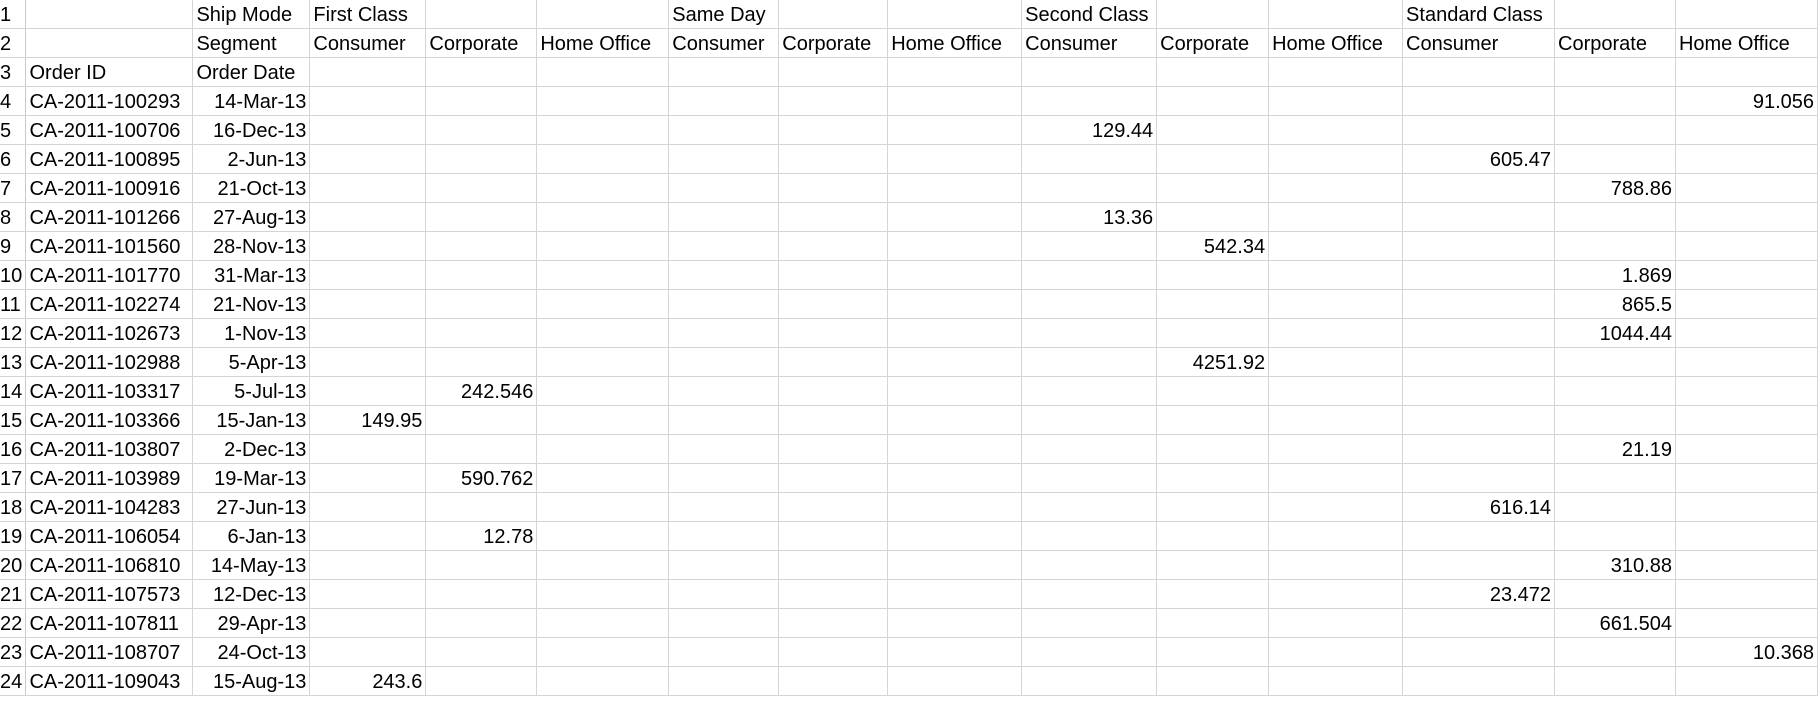  Describe the element at coordinates (1479, 594) in the screenshot. I see `value-cell: 23.472` at that location.